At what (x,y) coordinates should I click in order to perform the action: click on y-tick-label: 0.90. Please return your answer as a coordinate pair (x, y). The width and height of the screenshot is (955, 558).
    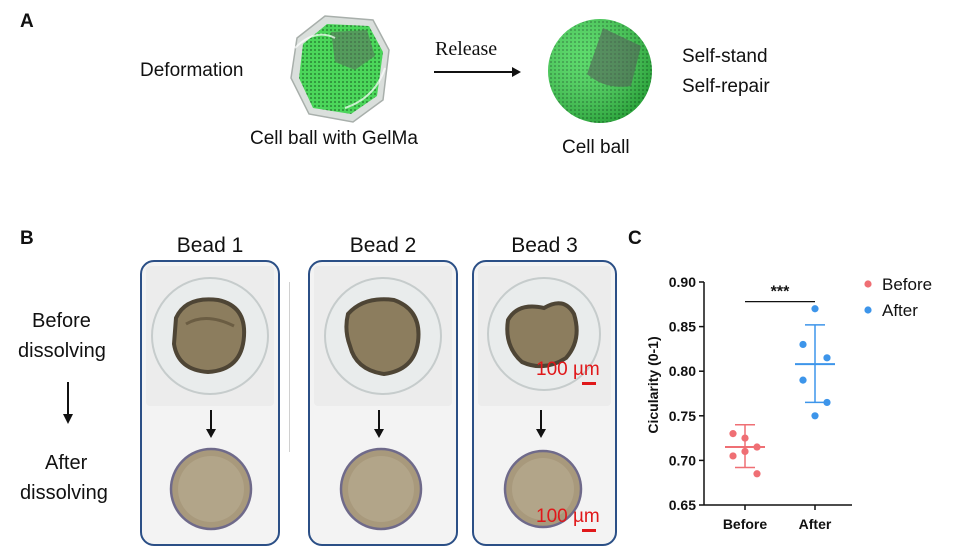
    Looking at the image, I should click on (682, 282).